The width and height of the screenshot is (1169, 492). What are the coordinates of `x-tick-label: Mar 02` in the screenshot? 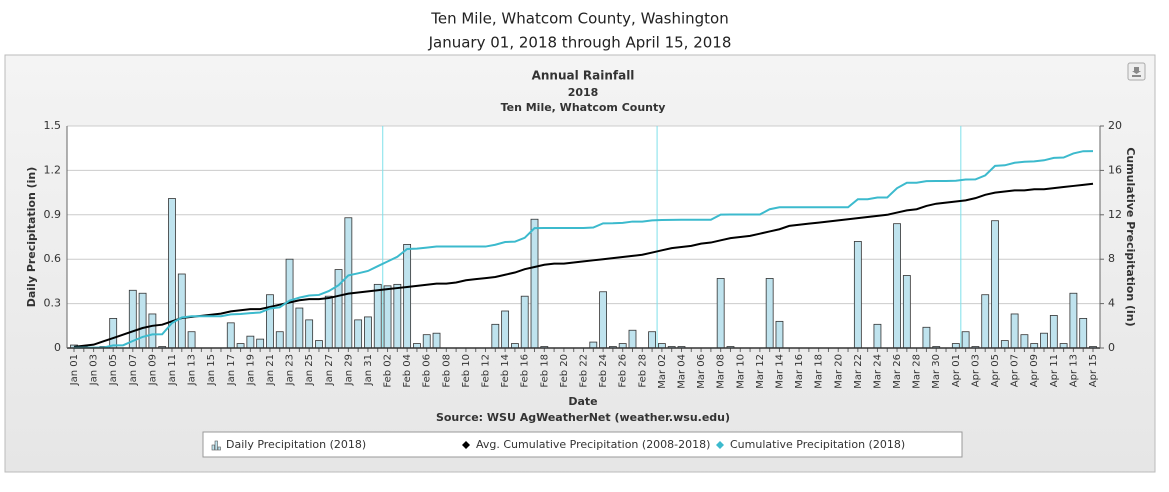 It's located at (662, 371).